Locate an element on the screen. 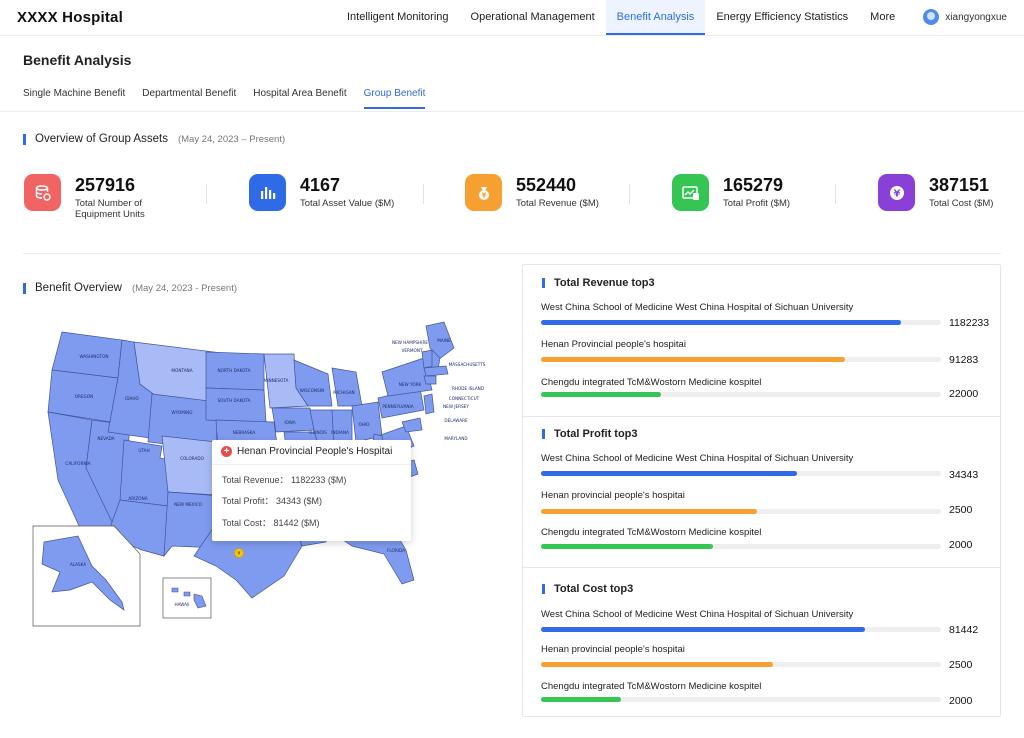 This screenshot has width=1024, height=738. profit-chart-icon is located at coordinates (690, 192).